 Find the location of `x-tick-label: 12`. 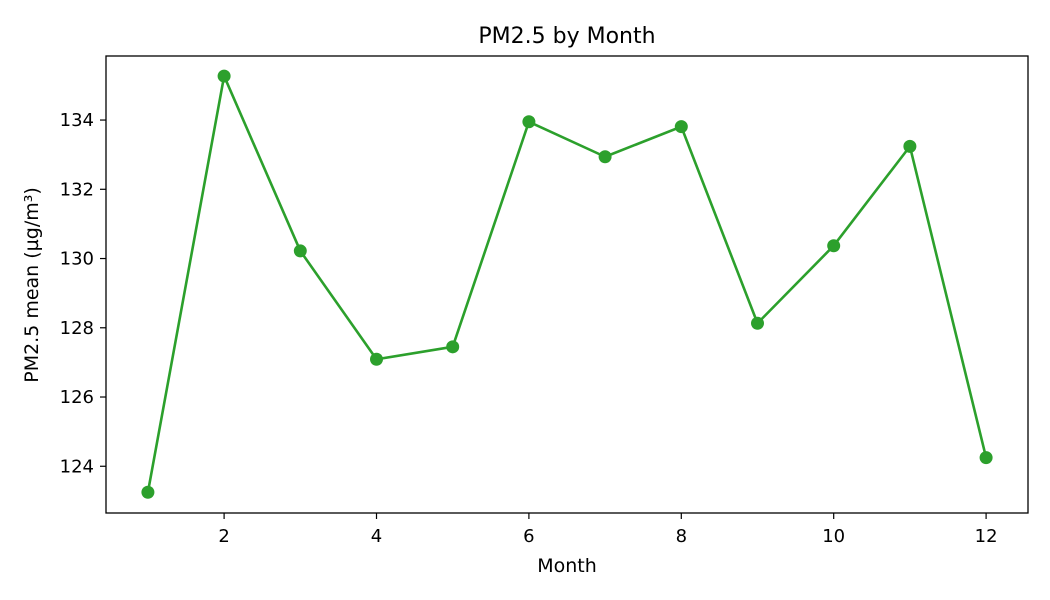

x-tick-label: 12 is located at coordinates (986, 536).